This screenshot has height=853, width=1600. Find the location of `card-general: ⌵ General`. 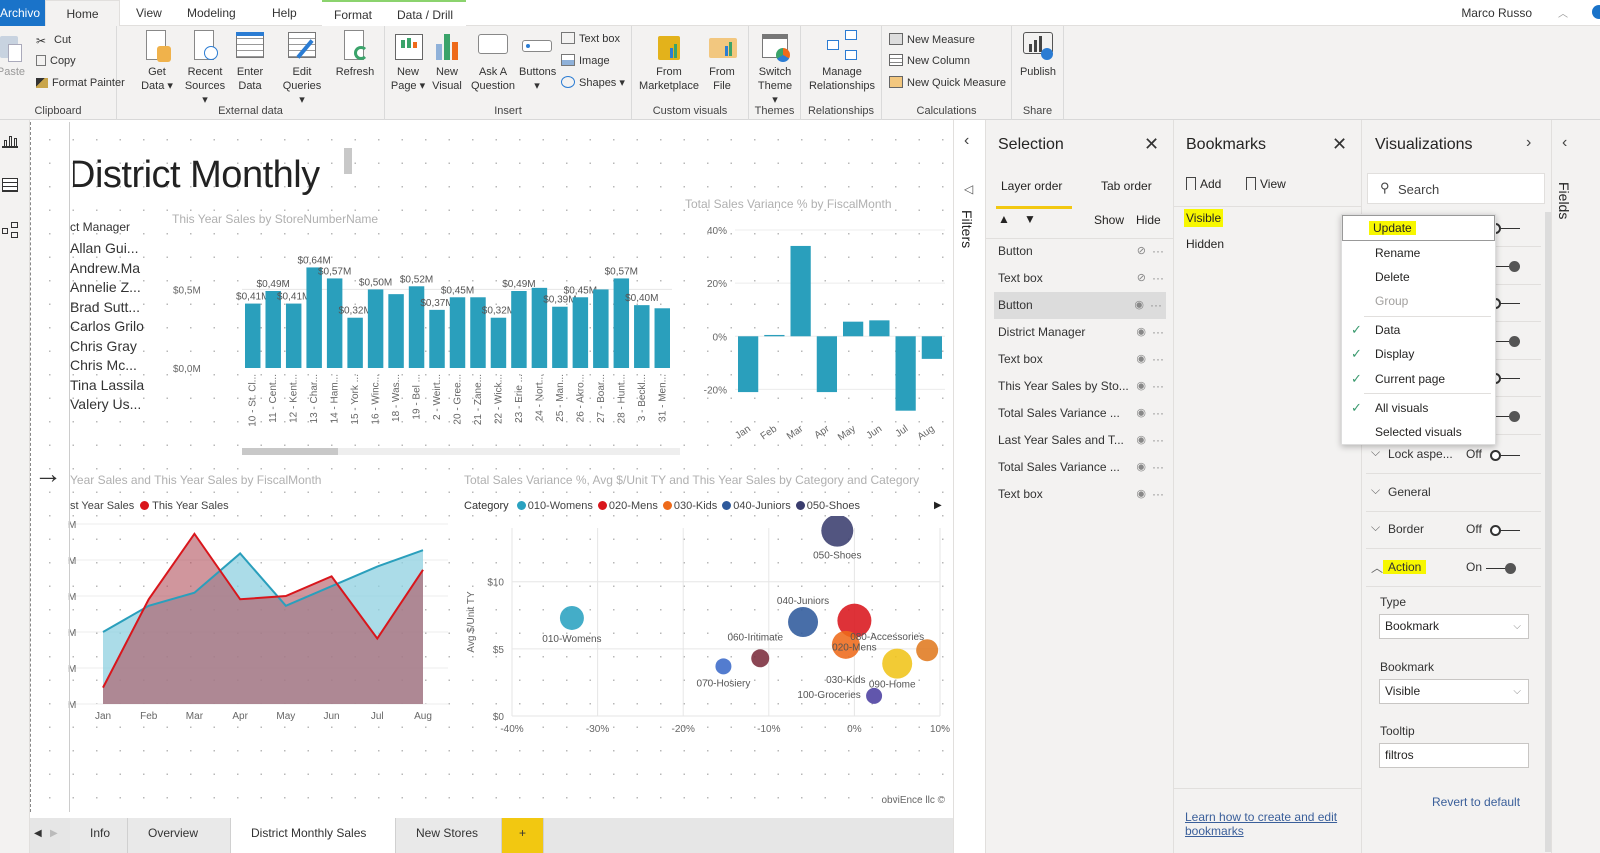

card-general: ⌵ General is located at coordinates (1453, 493).